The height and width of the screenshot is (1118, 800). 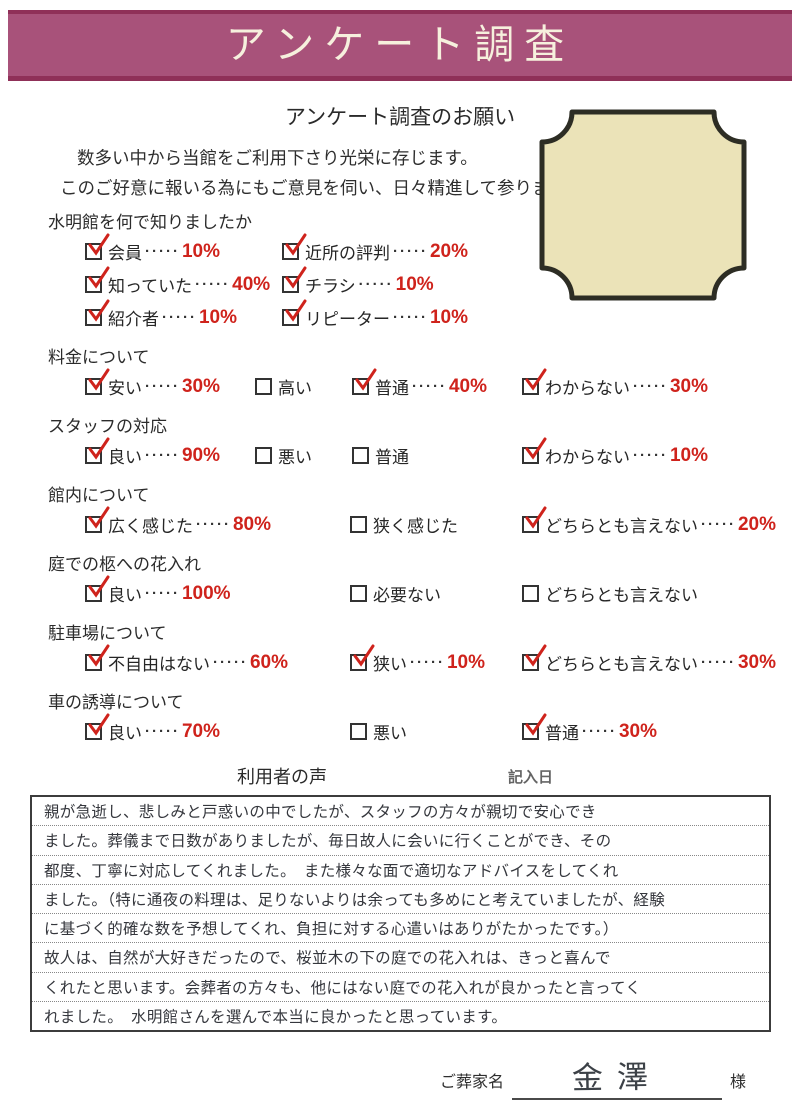 What do you see at coordinates (400, 45) in the screenshot?
I see `header-banner: アンケート調査` at bounding box center [400, 45].